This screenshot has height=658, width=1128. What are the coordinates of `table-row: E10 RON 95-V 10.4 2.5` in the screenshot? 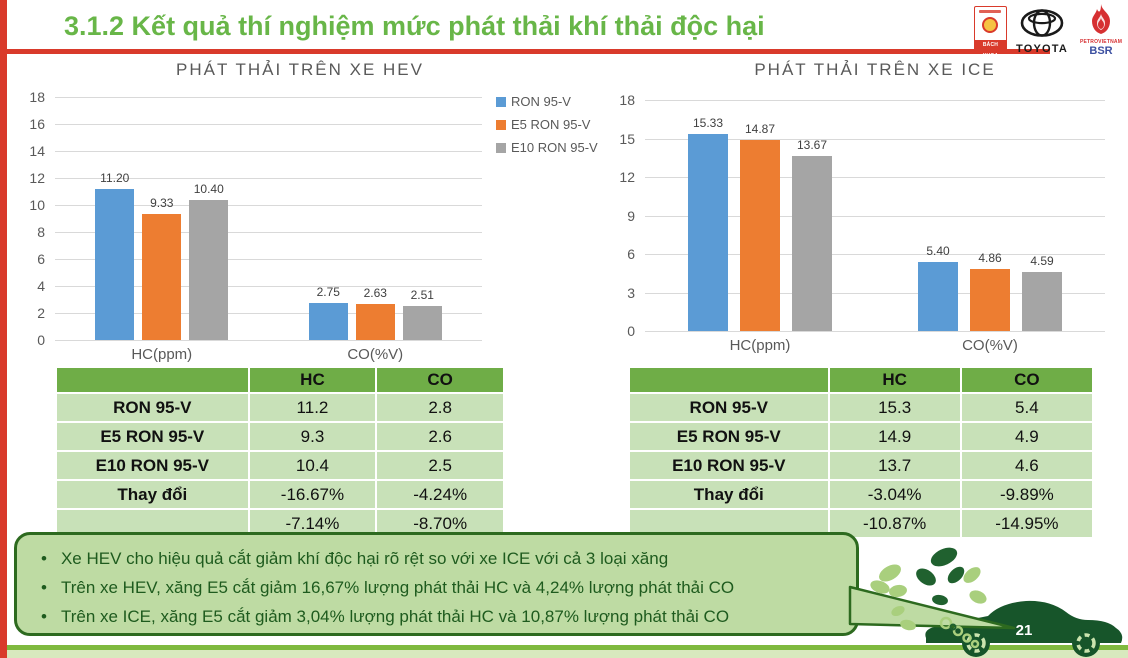 It's located at (280, 465).